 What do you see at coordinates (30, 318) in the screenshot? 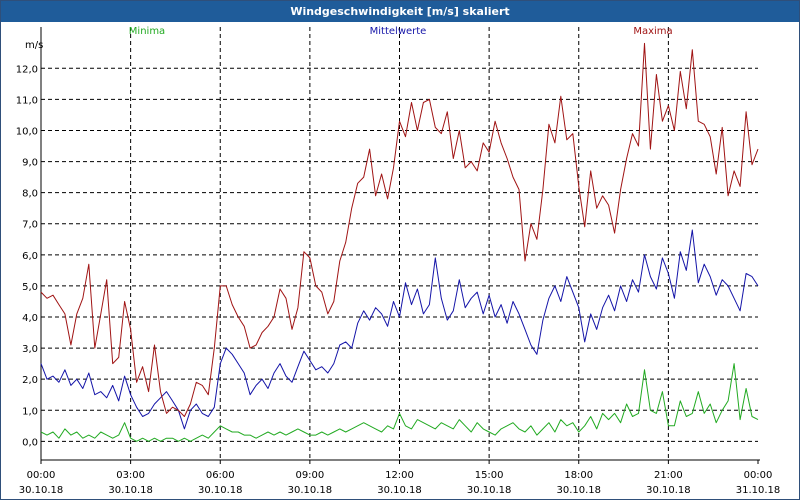
I see `y-tick-label: 4,0` at bounding box center [30, 318].